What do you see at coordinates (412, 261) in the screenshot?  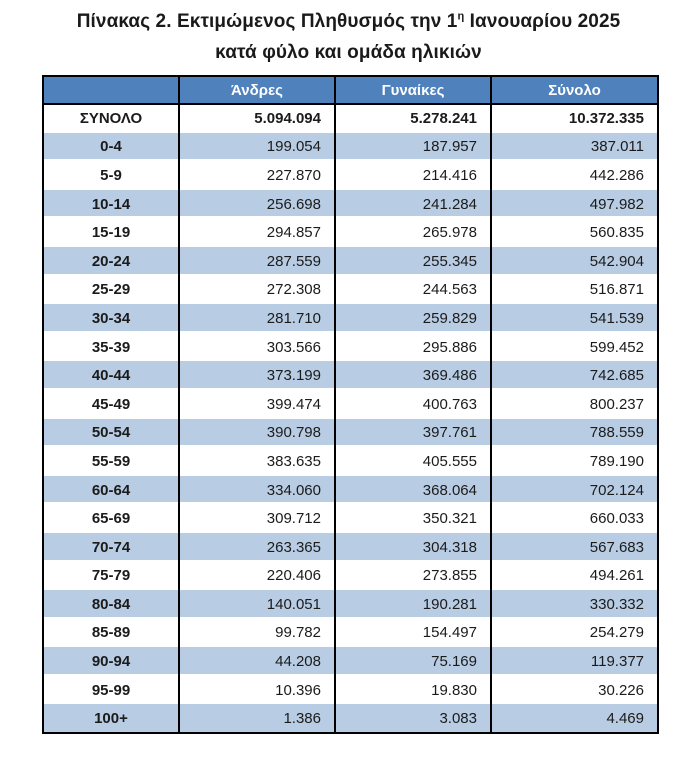 I see `women-value-cell: 255.345` at bounding box center [412, 261].